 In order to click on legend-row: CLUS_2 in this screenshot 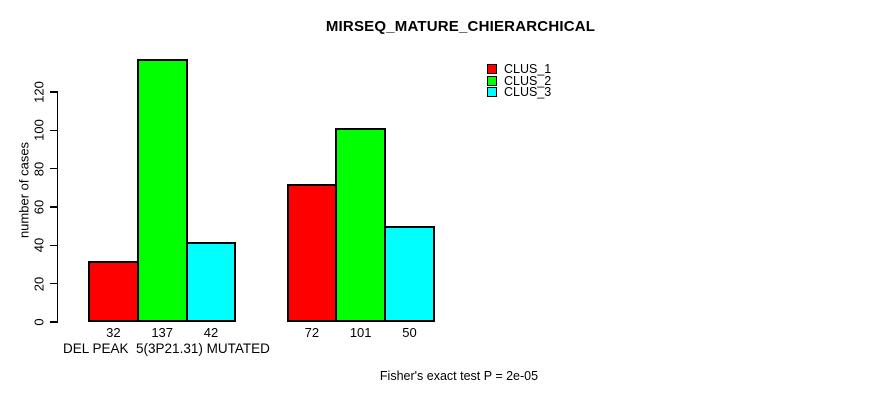, I will do `click(519, 80)`.